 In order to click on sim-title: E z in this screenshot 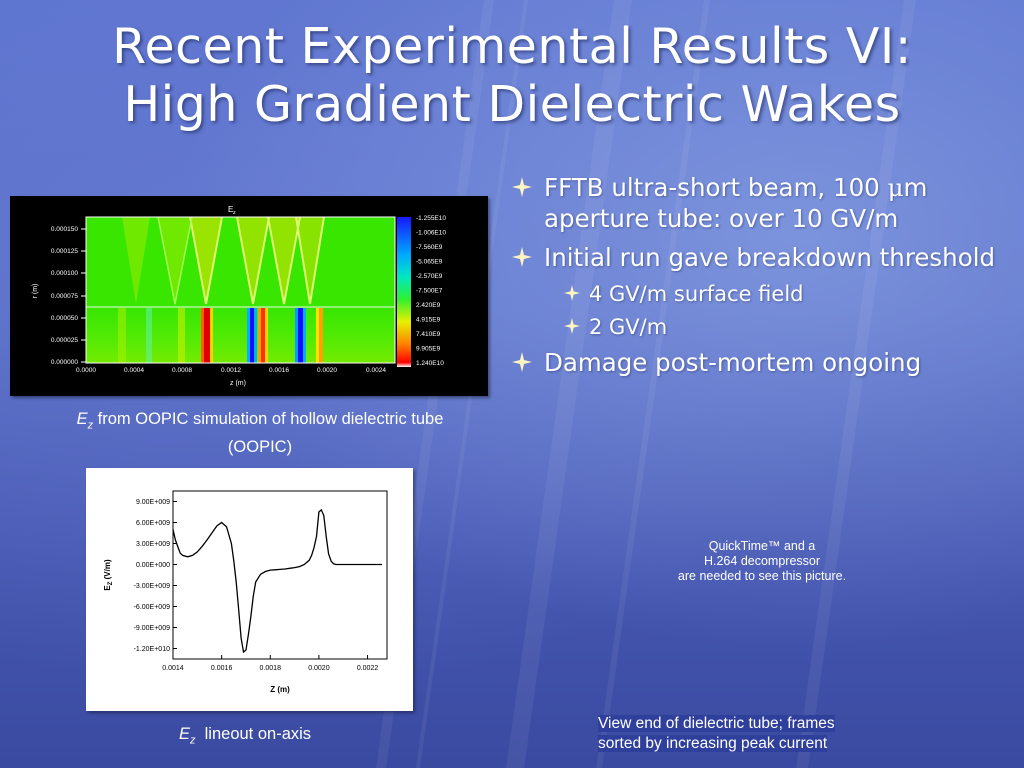, I will do `click(232, 210)`.